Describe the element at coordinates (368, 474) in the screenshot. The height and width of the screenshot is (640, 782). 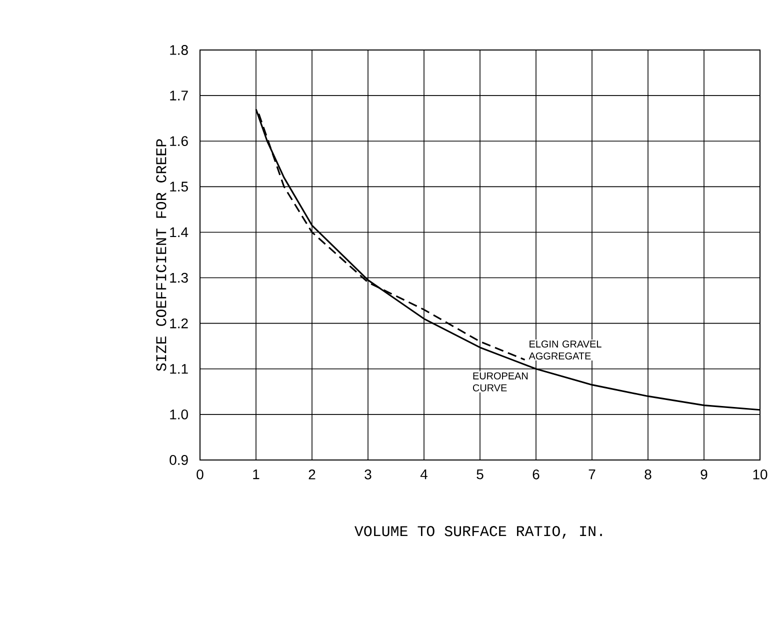
I see `x-tick-label: 3` at that location.